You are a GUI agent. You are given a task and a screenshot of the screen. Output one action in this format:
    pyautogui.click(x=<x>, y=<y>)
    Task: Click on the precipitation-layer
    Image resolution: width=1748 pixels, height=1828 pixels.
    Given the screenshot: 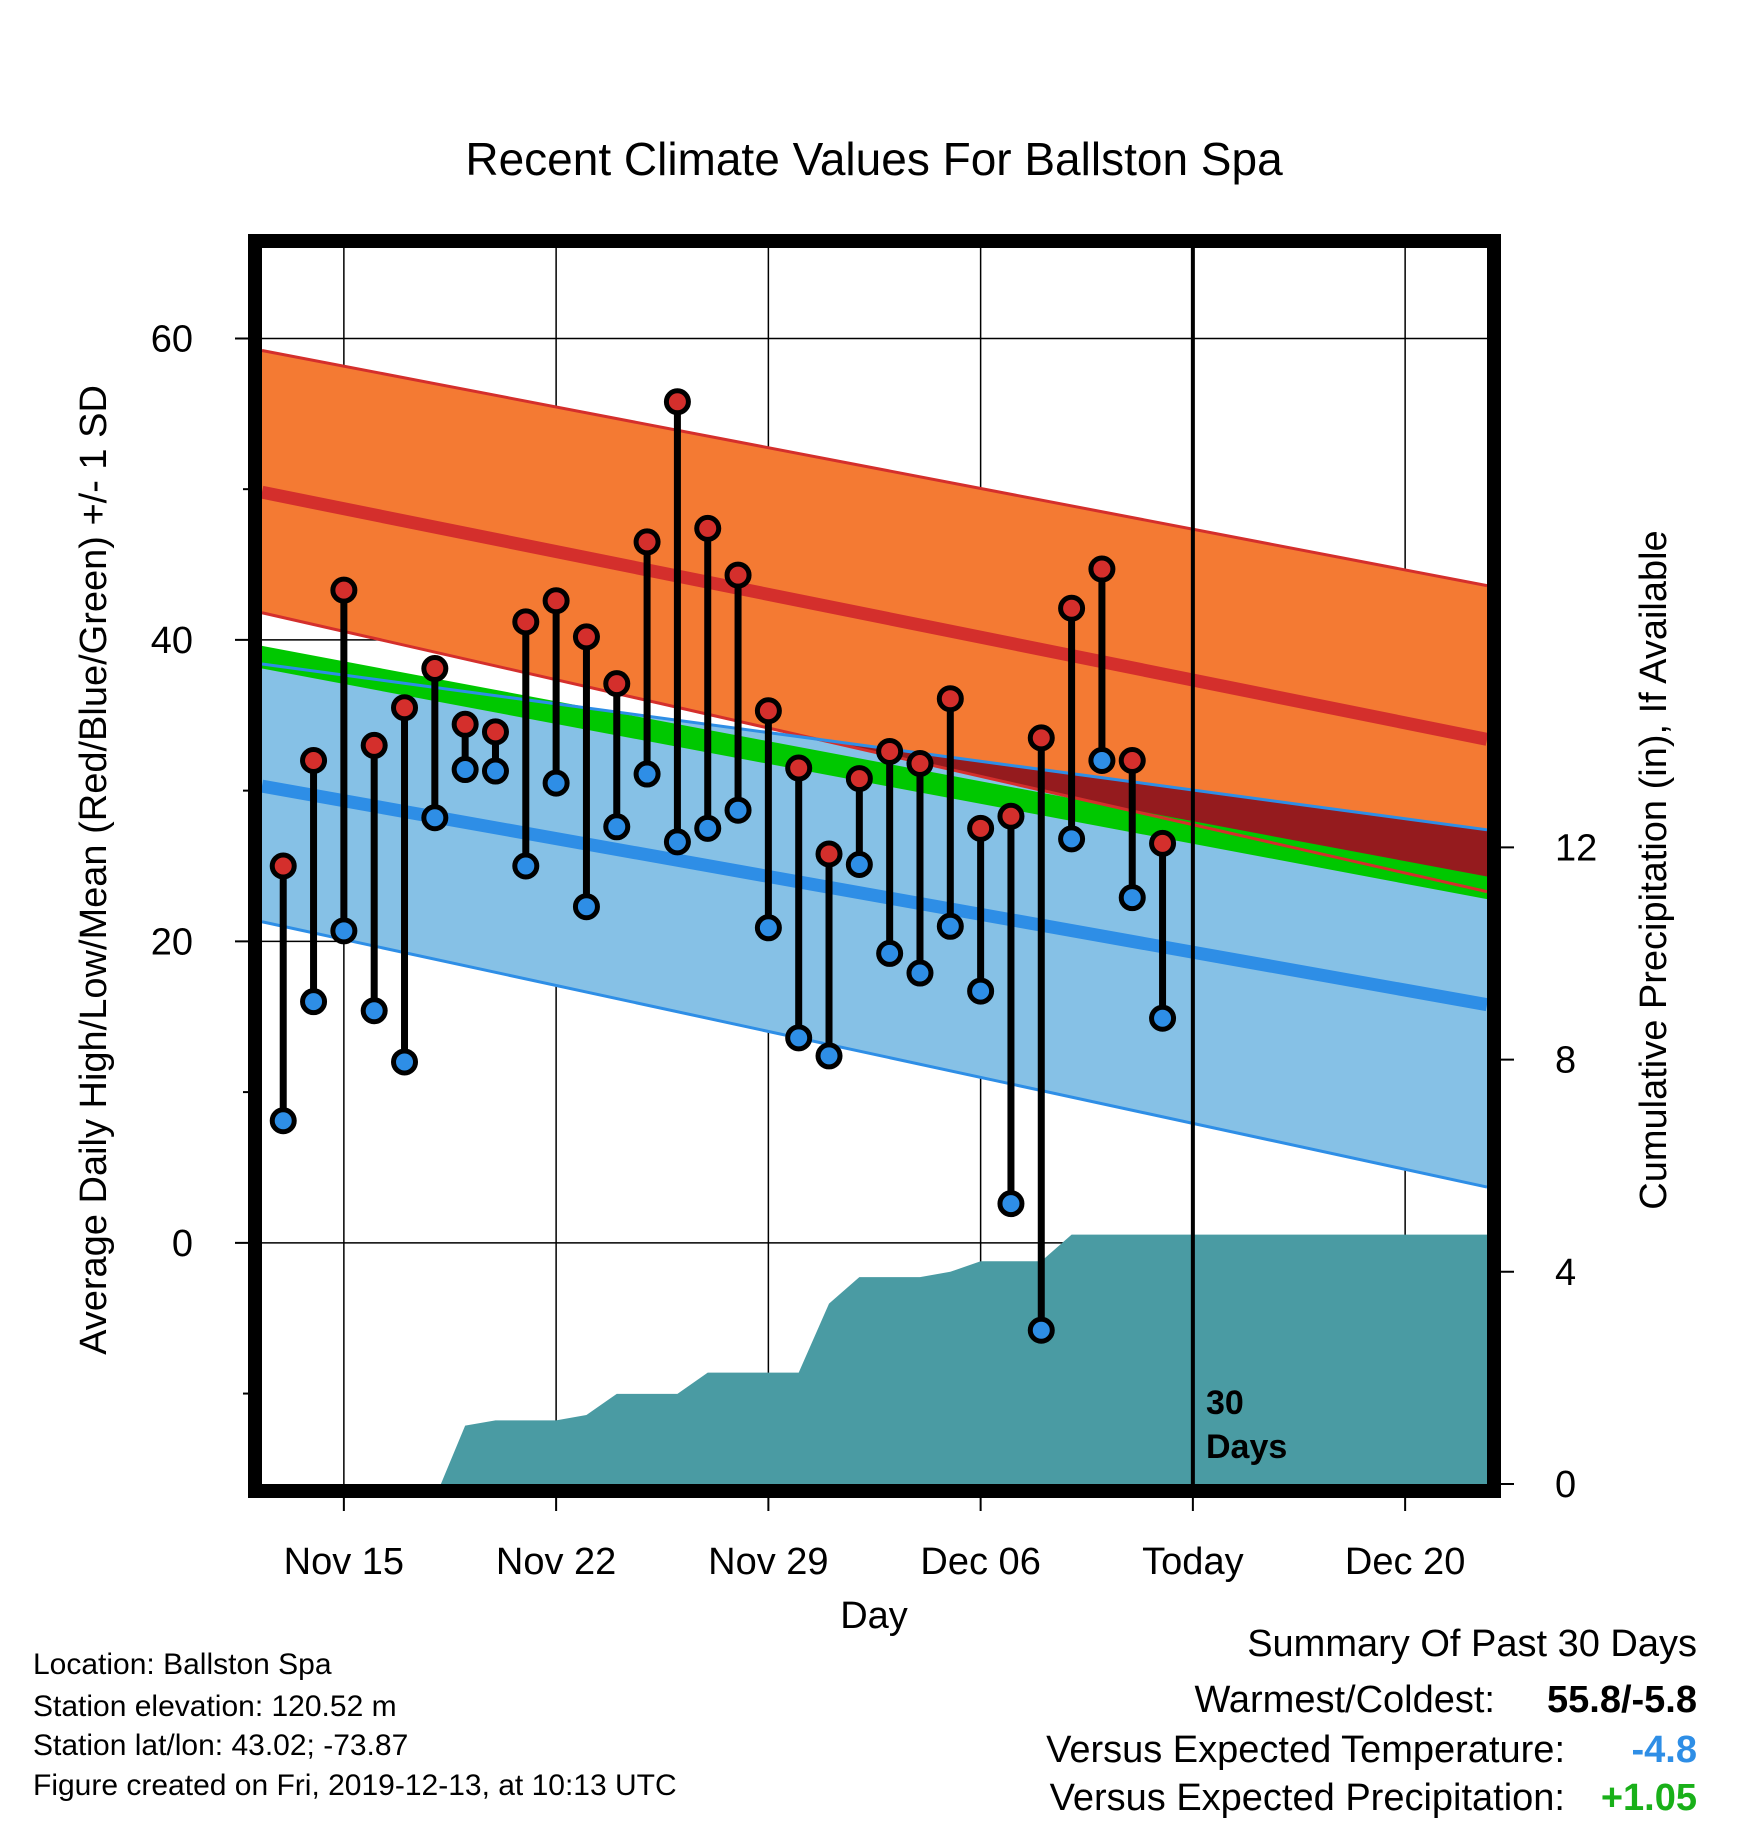 What is the action you would take?
    pyautogui.click(x=963, y=1359)
    